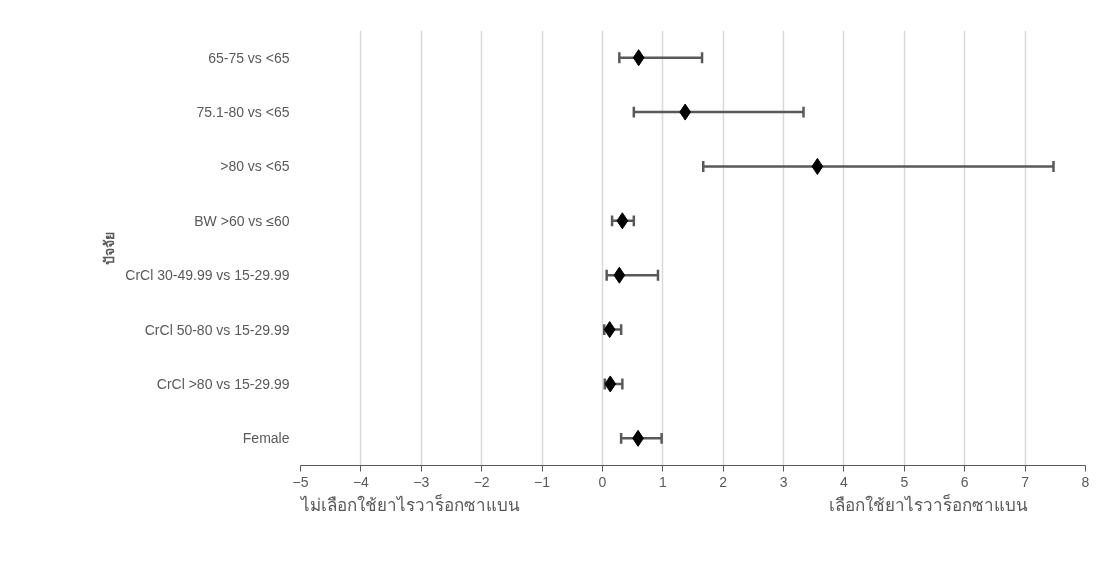 This screenshot has width=1108, height=570. Describe the element at coordinates (109, 248) in the screenshot. I see `y-axis-title: ปัจจัย` at that location.